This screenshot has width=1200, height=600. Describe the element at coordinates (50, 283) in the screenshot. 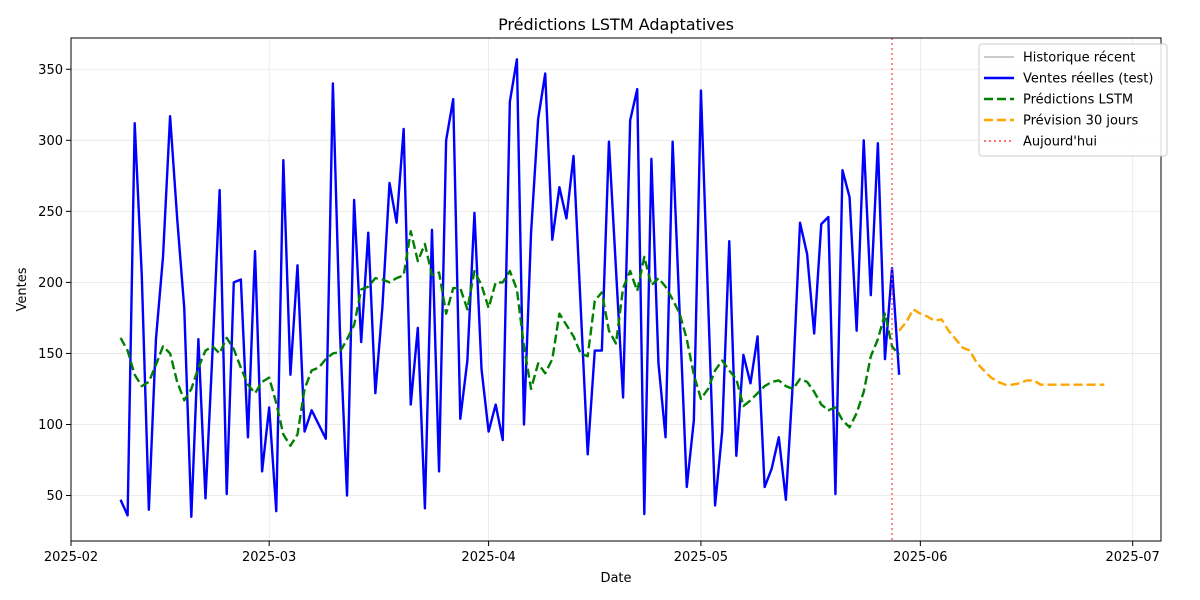

I see `y-tick-label: 200` at that location.